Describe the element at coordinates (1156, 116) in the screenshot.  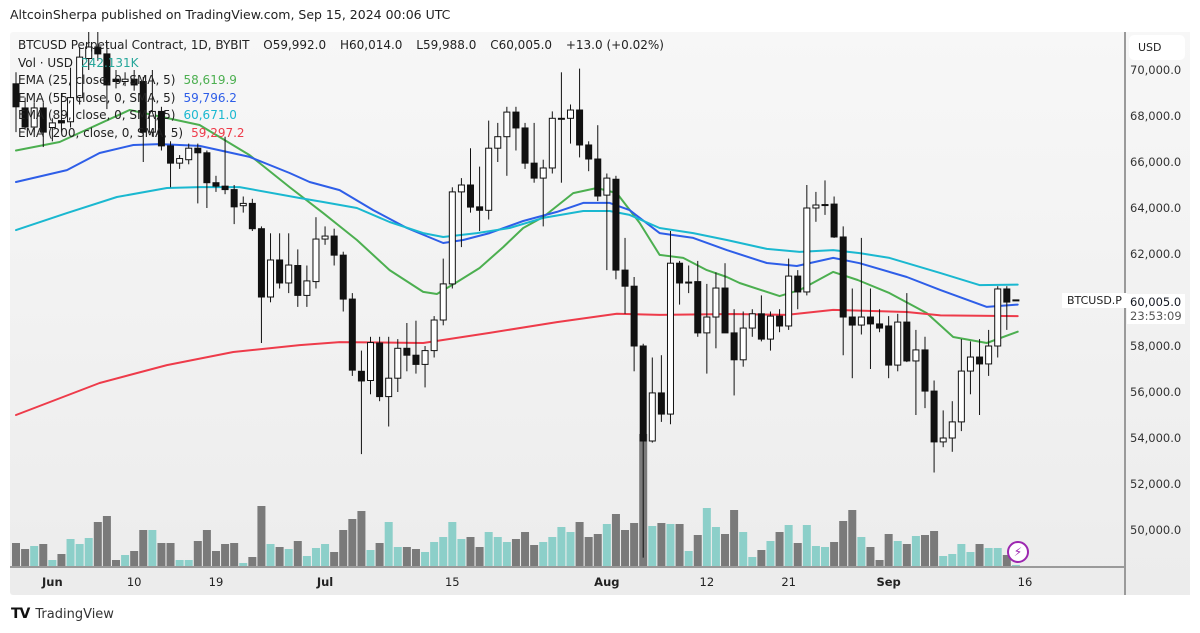
I see `price-tick-label: 68,000.0` at that location.